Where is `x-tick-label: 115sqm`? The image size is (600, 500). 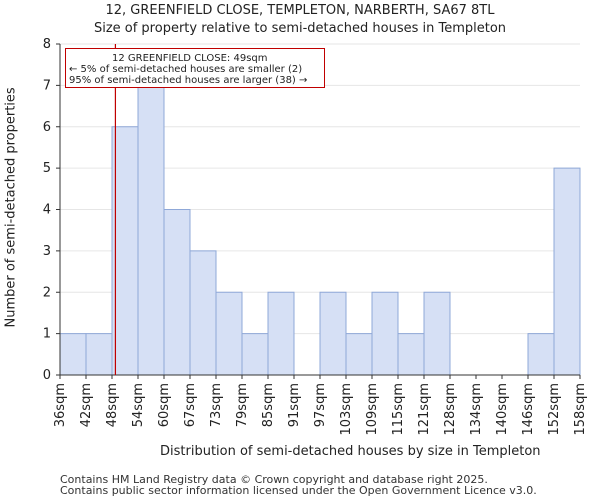 x-tick-label: 115sqm is located at coordinates (398, 409).